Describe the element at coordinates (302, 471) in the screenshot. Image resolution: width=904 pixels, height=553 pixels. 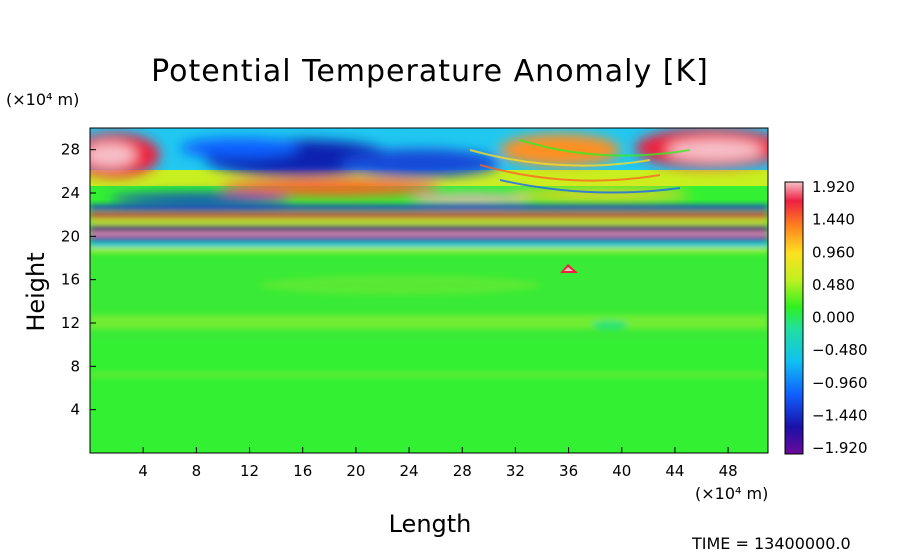
I see `x-tick-label: 16` at that location.